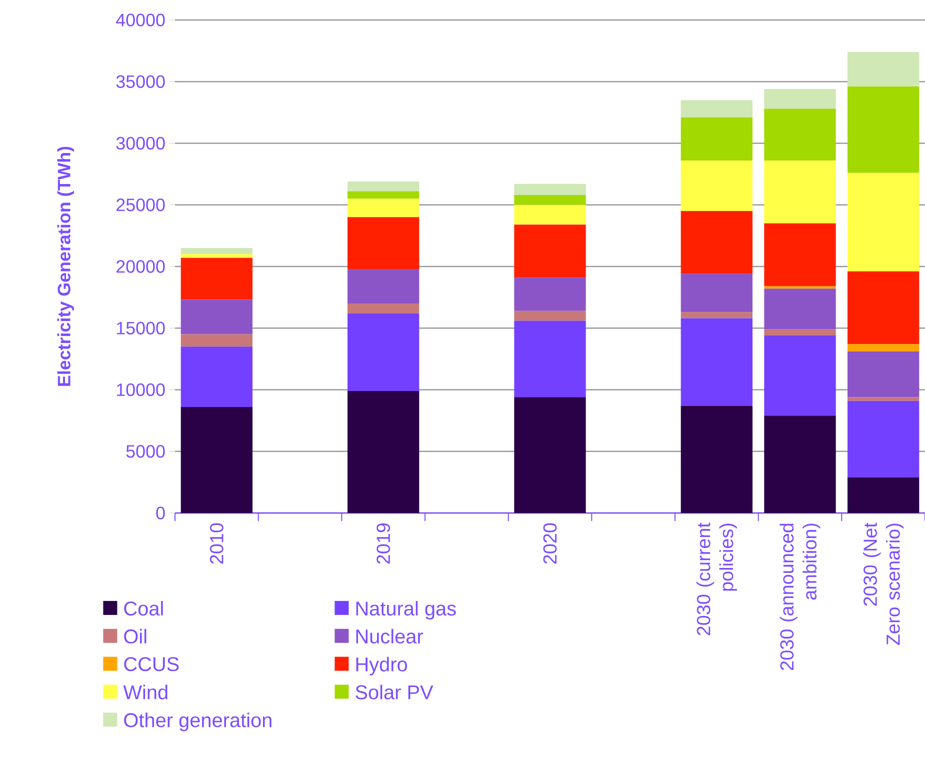 This screenshot has width=925, height=760. What do you see at coordinates (140, 143) in the screenshot?
I see `y-tick-label: 30000` at bounding box center [140, 143].